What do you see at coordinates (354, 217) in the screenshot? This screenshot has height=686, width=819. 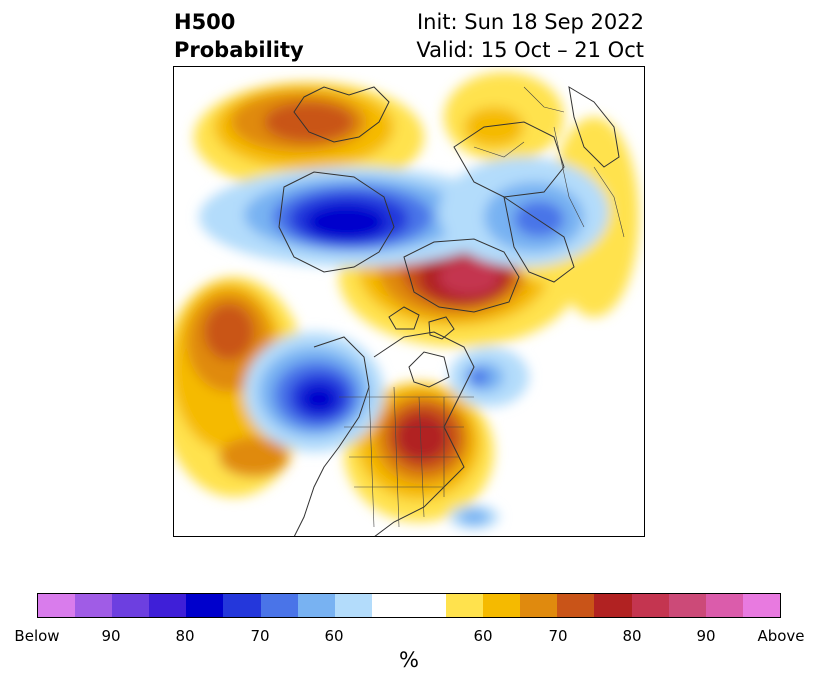 I see `below-north-pacific` at bounding box center [354, 217].